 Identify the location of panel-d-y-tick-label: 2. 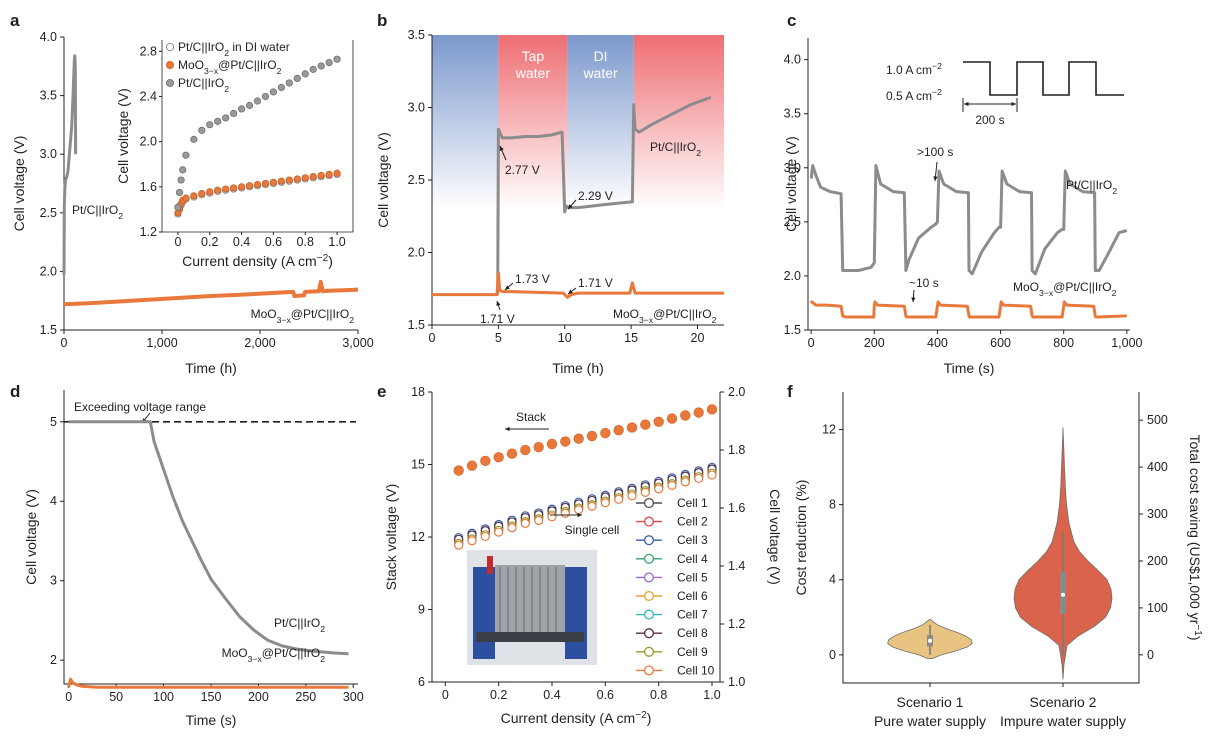
(53, 660).